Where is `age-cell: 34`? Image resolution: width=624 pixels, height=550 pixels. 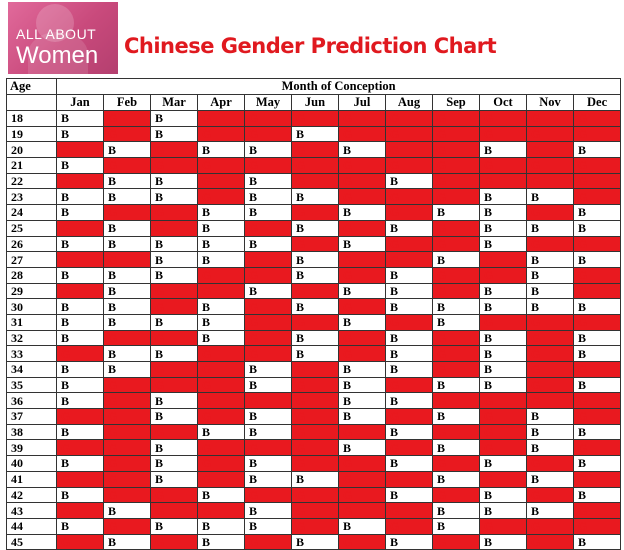 age-cell: 34 is located at coordinates (31, 369).